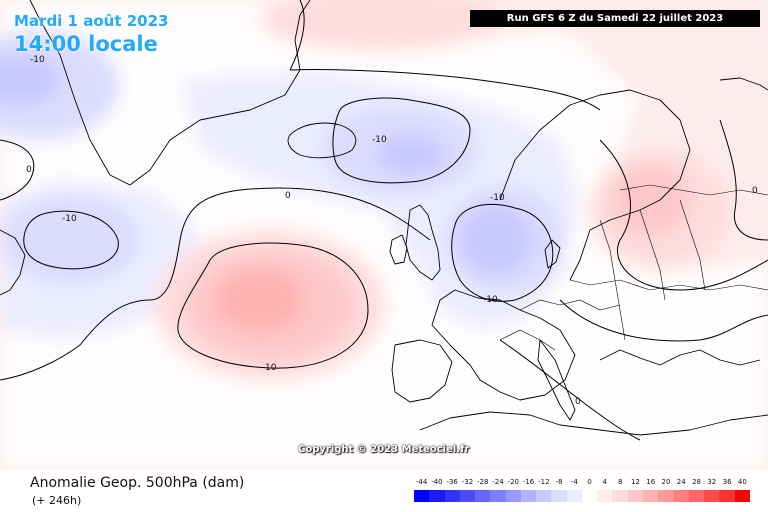 The height and width of the screenshot is (512, 768). What do you see at coordinates (663, 320) in the screenshot?
I see `contour-zero-east-south` at bounding box center [663, 320].